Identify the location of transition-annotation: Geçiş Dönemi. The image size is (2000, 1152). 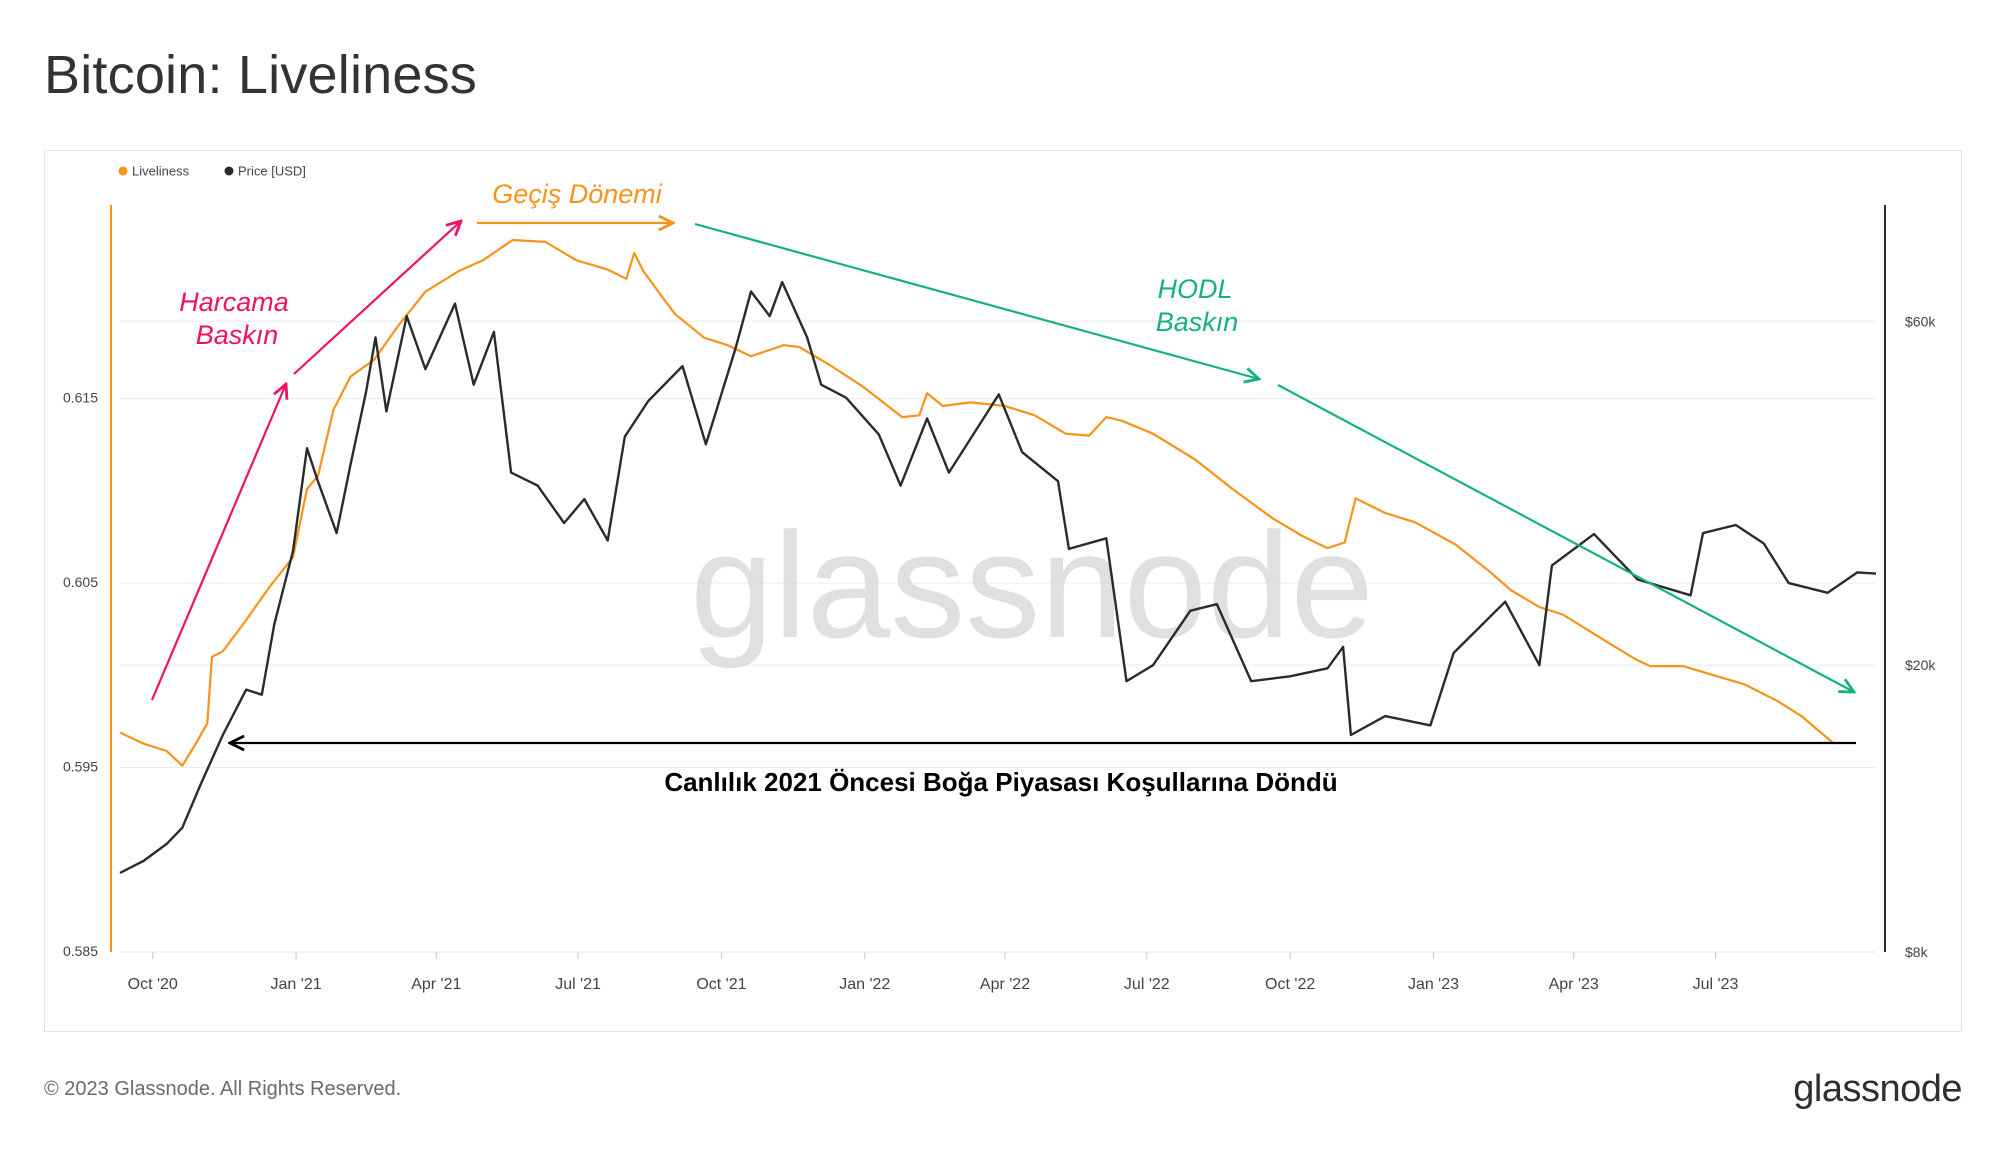
(575, 201).